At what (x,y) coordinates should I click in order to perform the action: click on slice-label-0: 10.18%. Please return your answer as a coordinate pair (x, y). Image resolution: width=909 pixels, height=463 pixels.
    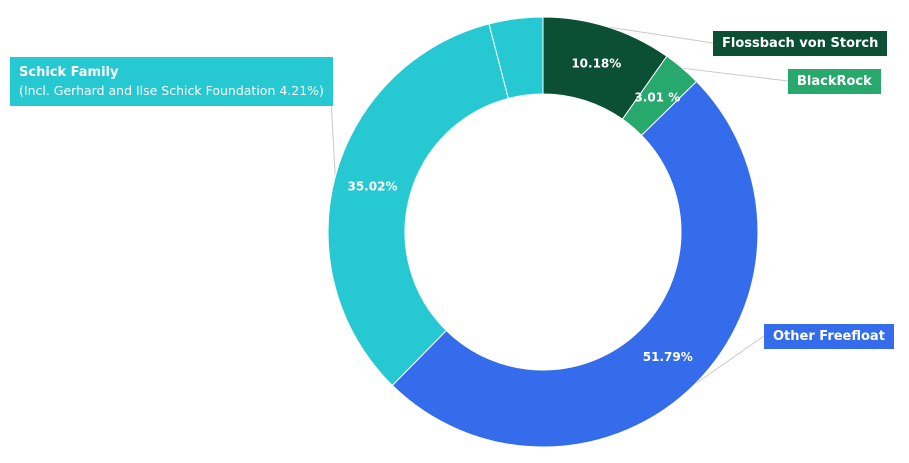
    Looking at the image, I should click on (596, 64).